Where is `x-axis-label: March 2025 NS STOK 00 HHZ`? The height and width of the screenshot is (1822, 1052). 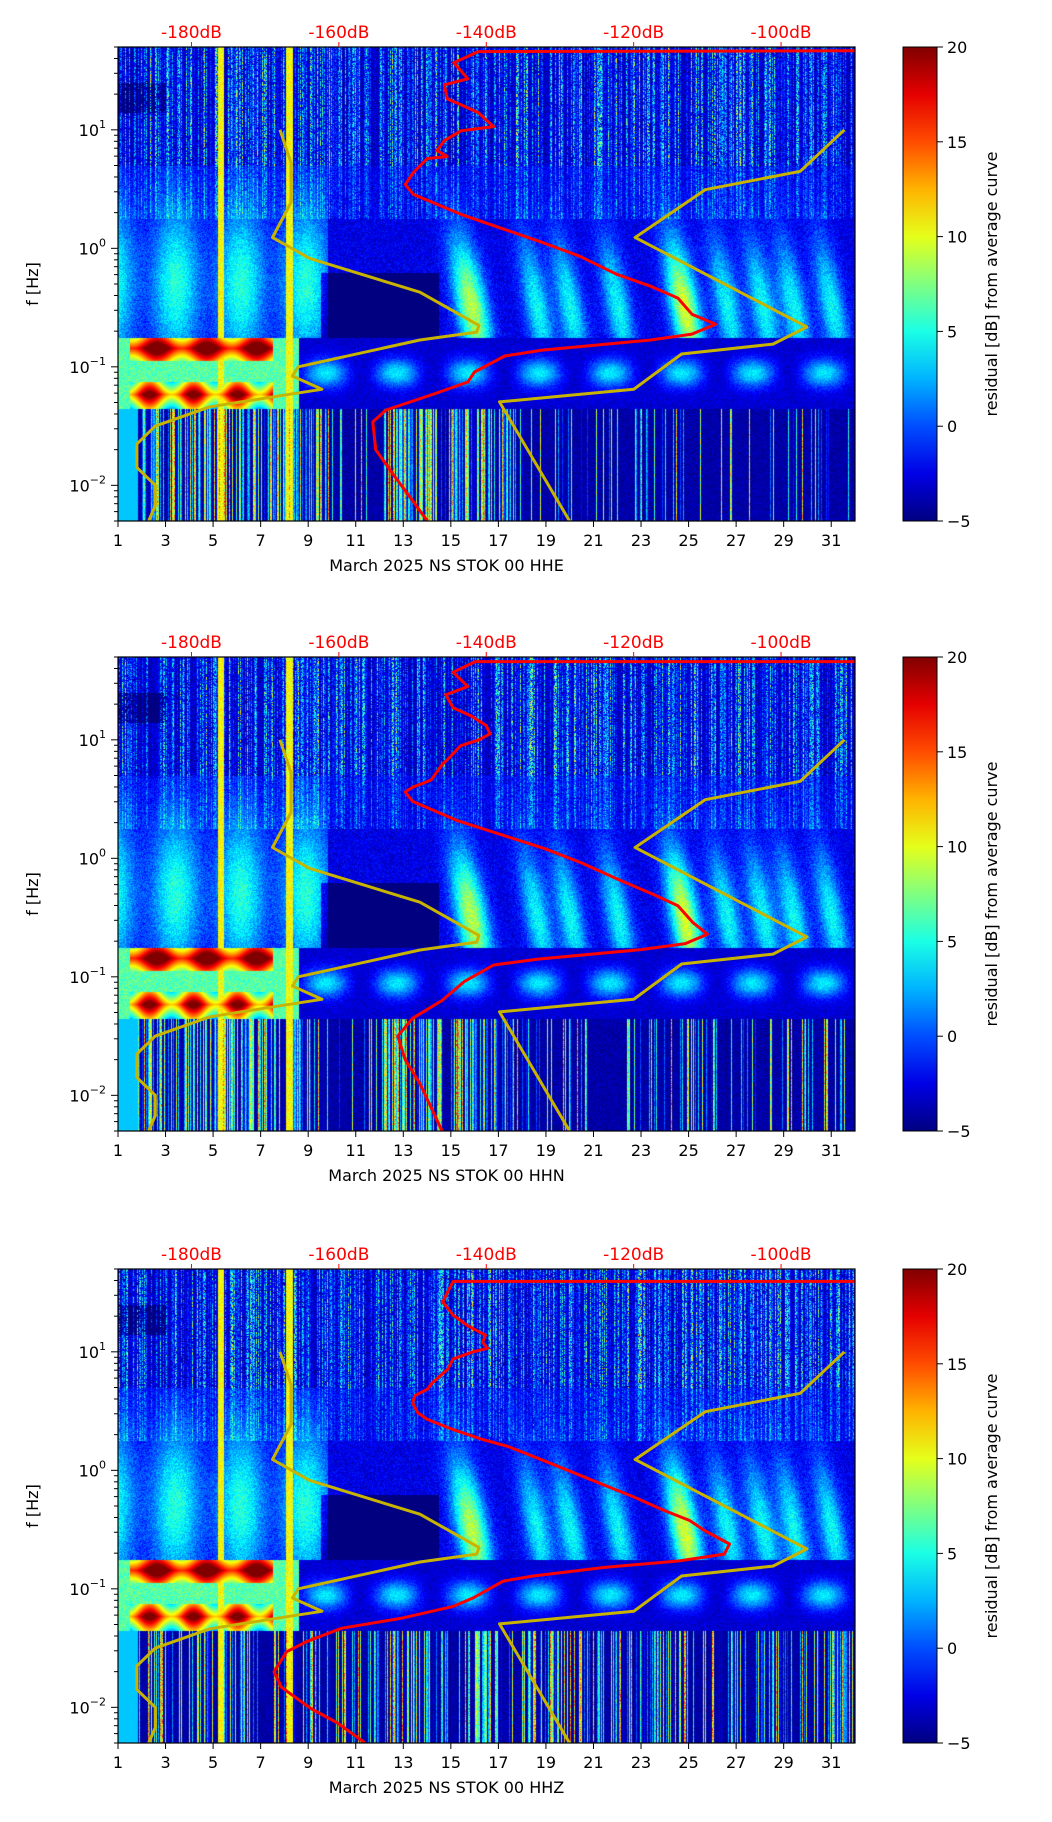 x-axis-label: March 2025 NS STOK 00 HHZ is located at coordinates (446, 1787).